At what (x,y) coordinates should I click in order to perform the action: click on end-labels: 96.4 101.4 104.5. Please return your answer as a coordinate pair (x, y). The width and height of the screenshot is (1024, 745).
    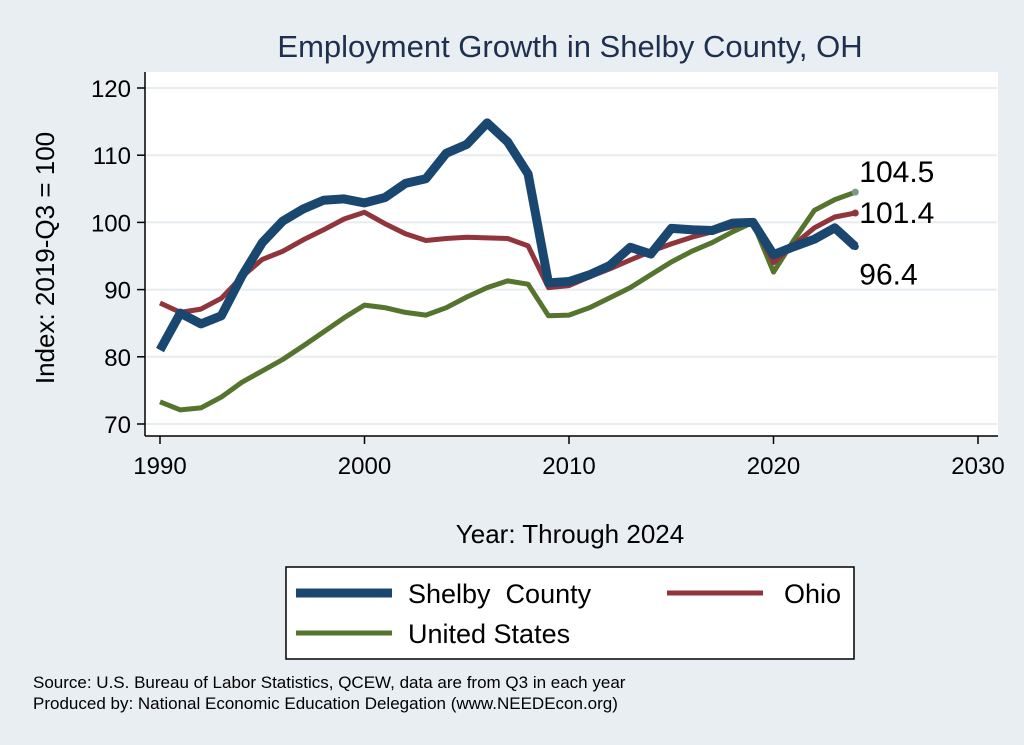
    Looking at the image, I should click on (892, 224).